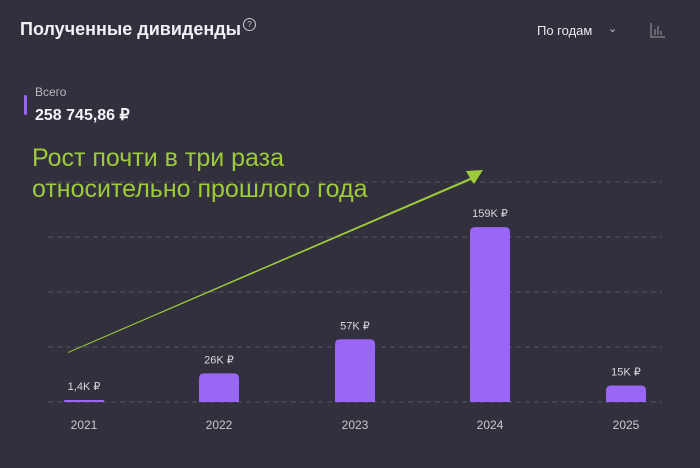  What do you see at coordinates (131, 29) in the screenshot?
I see `page-title: Полученные дивиденды` at bounding box center [131, 29].